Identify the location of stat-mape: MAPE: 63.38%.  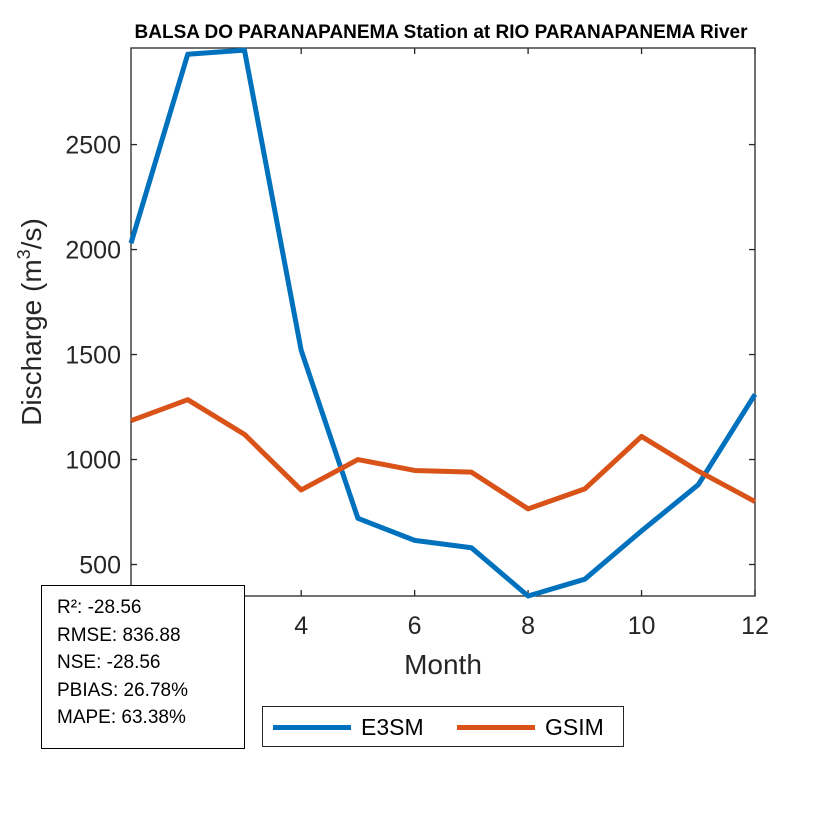
(121, 717).